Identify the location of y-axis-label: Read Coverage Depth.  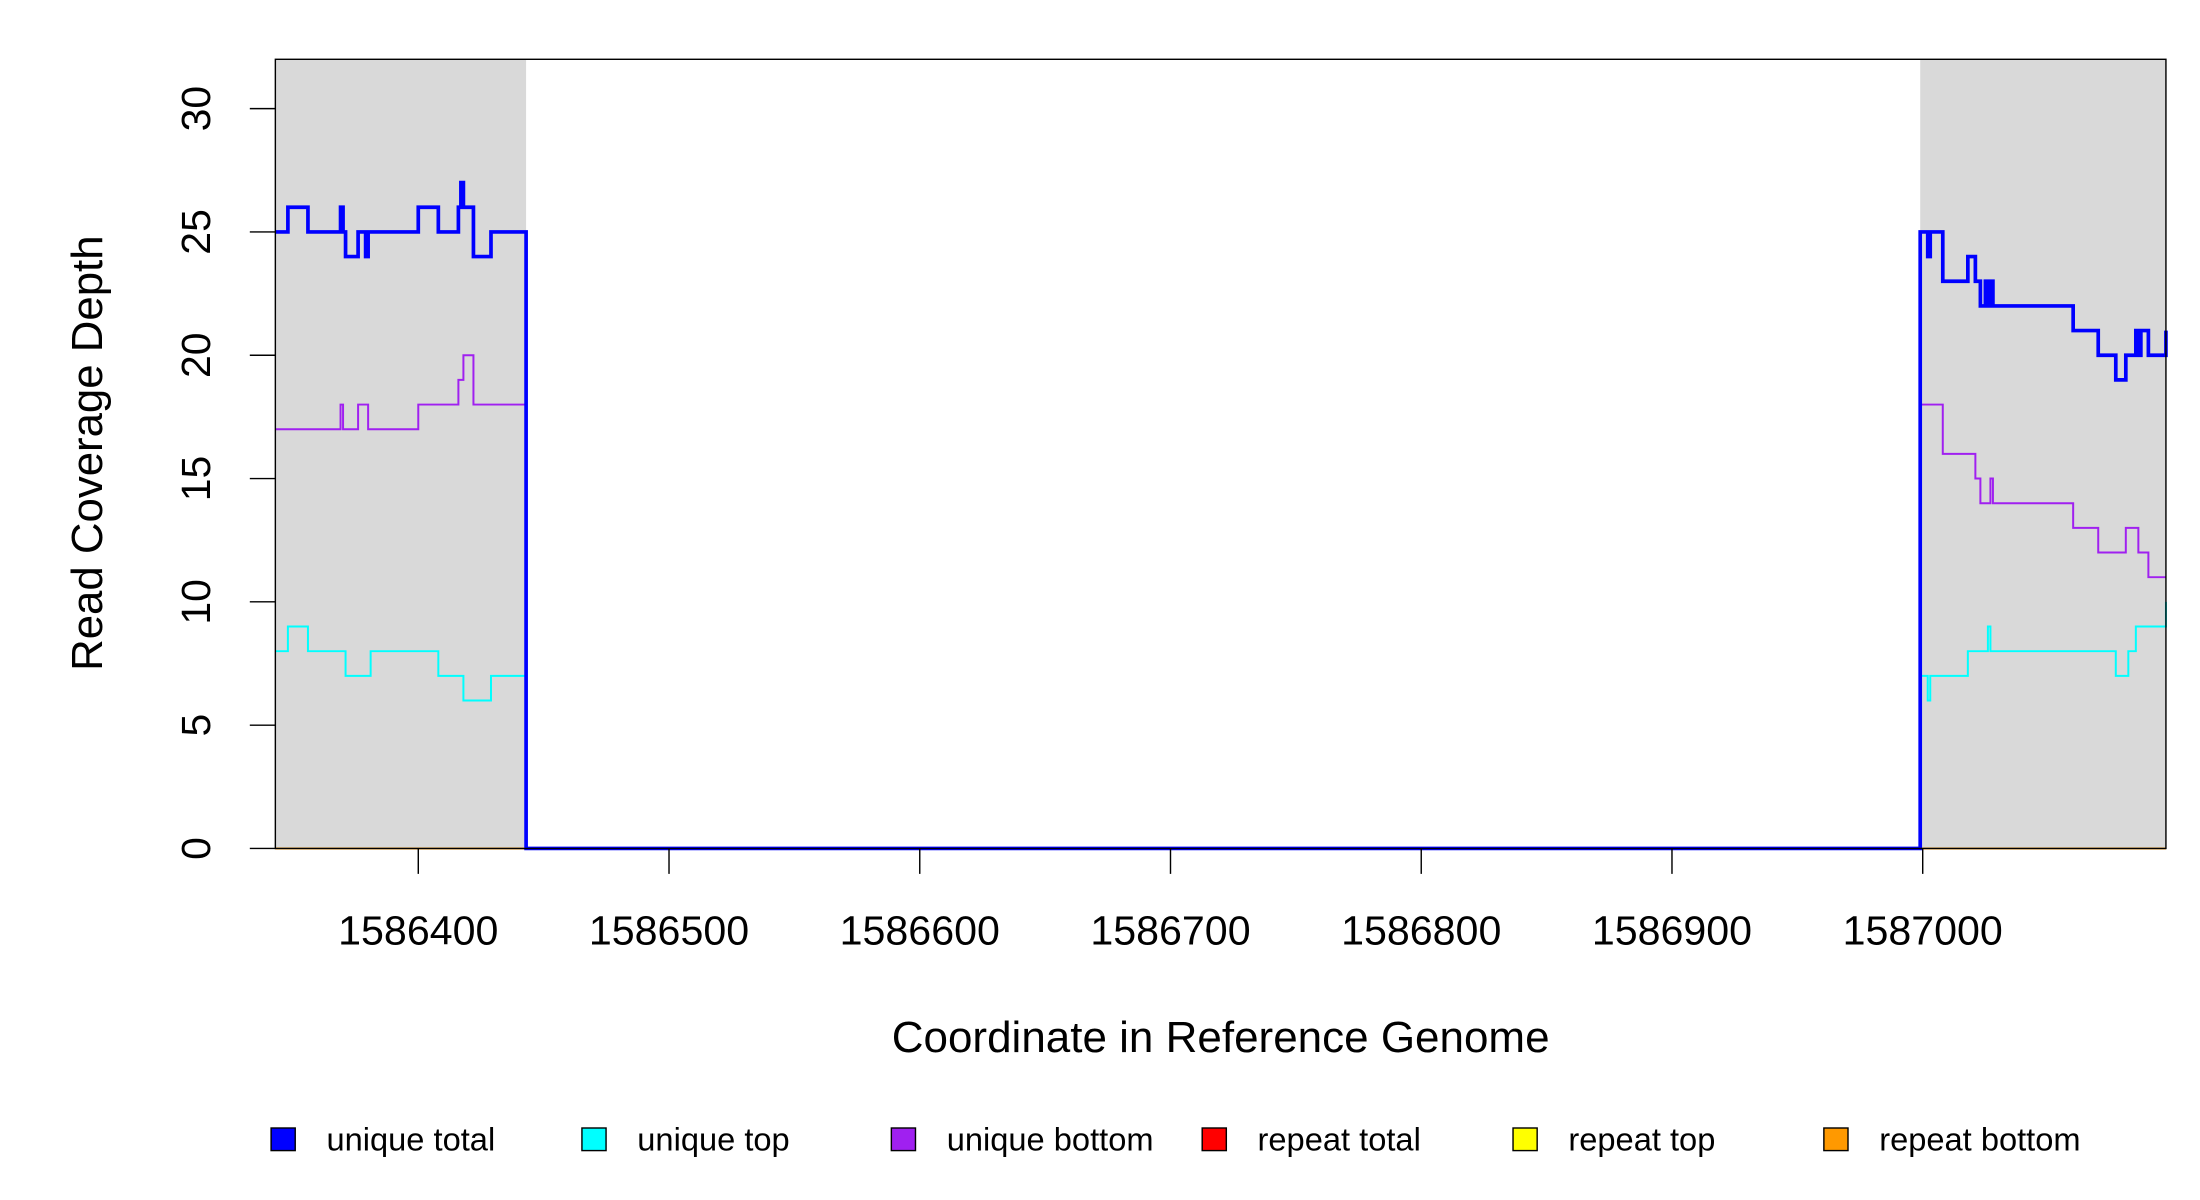
(87, 452).